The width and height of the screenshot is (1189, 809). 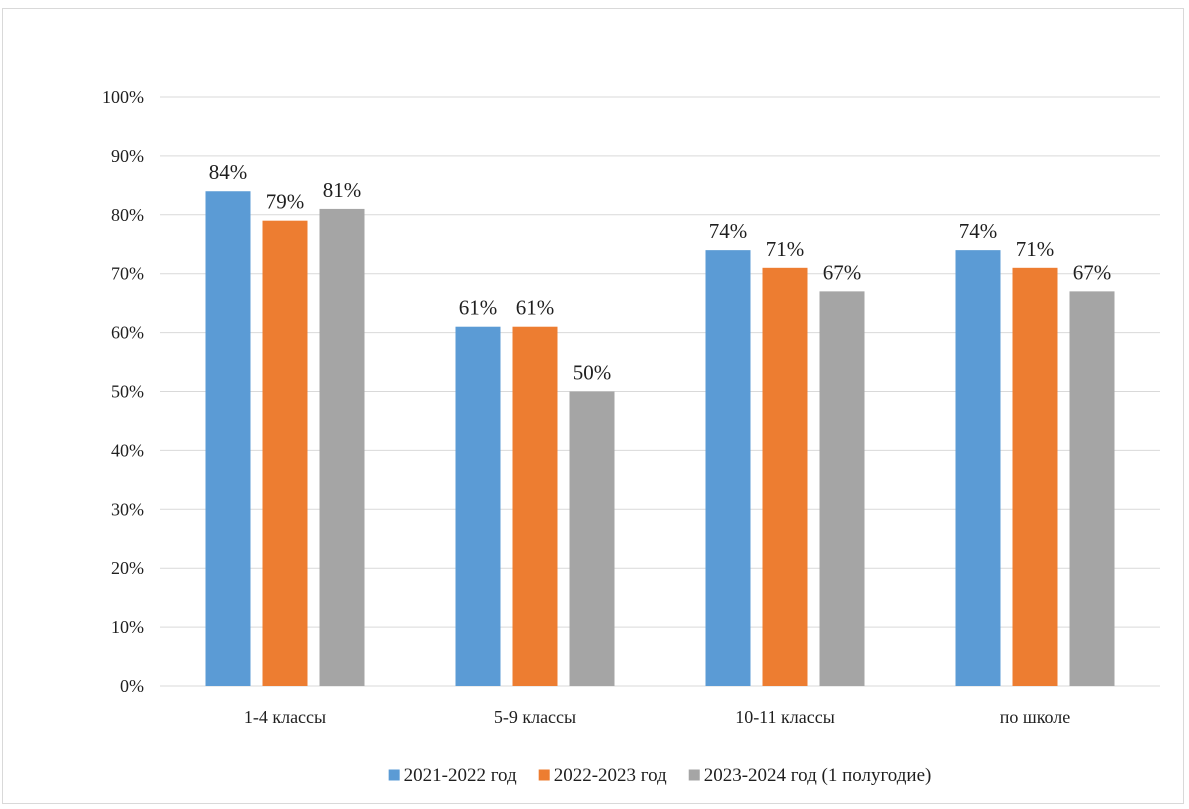 What do you see at coordinates (285, 202) in the screenshot?
I see `data-label: 79%` at bounding box center [285, 202].